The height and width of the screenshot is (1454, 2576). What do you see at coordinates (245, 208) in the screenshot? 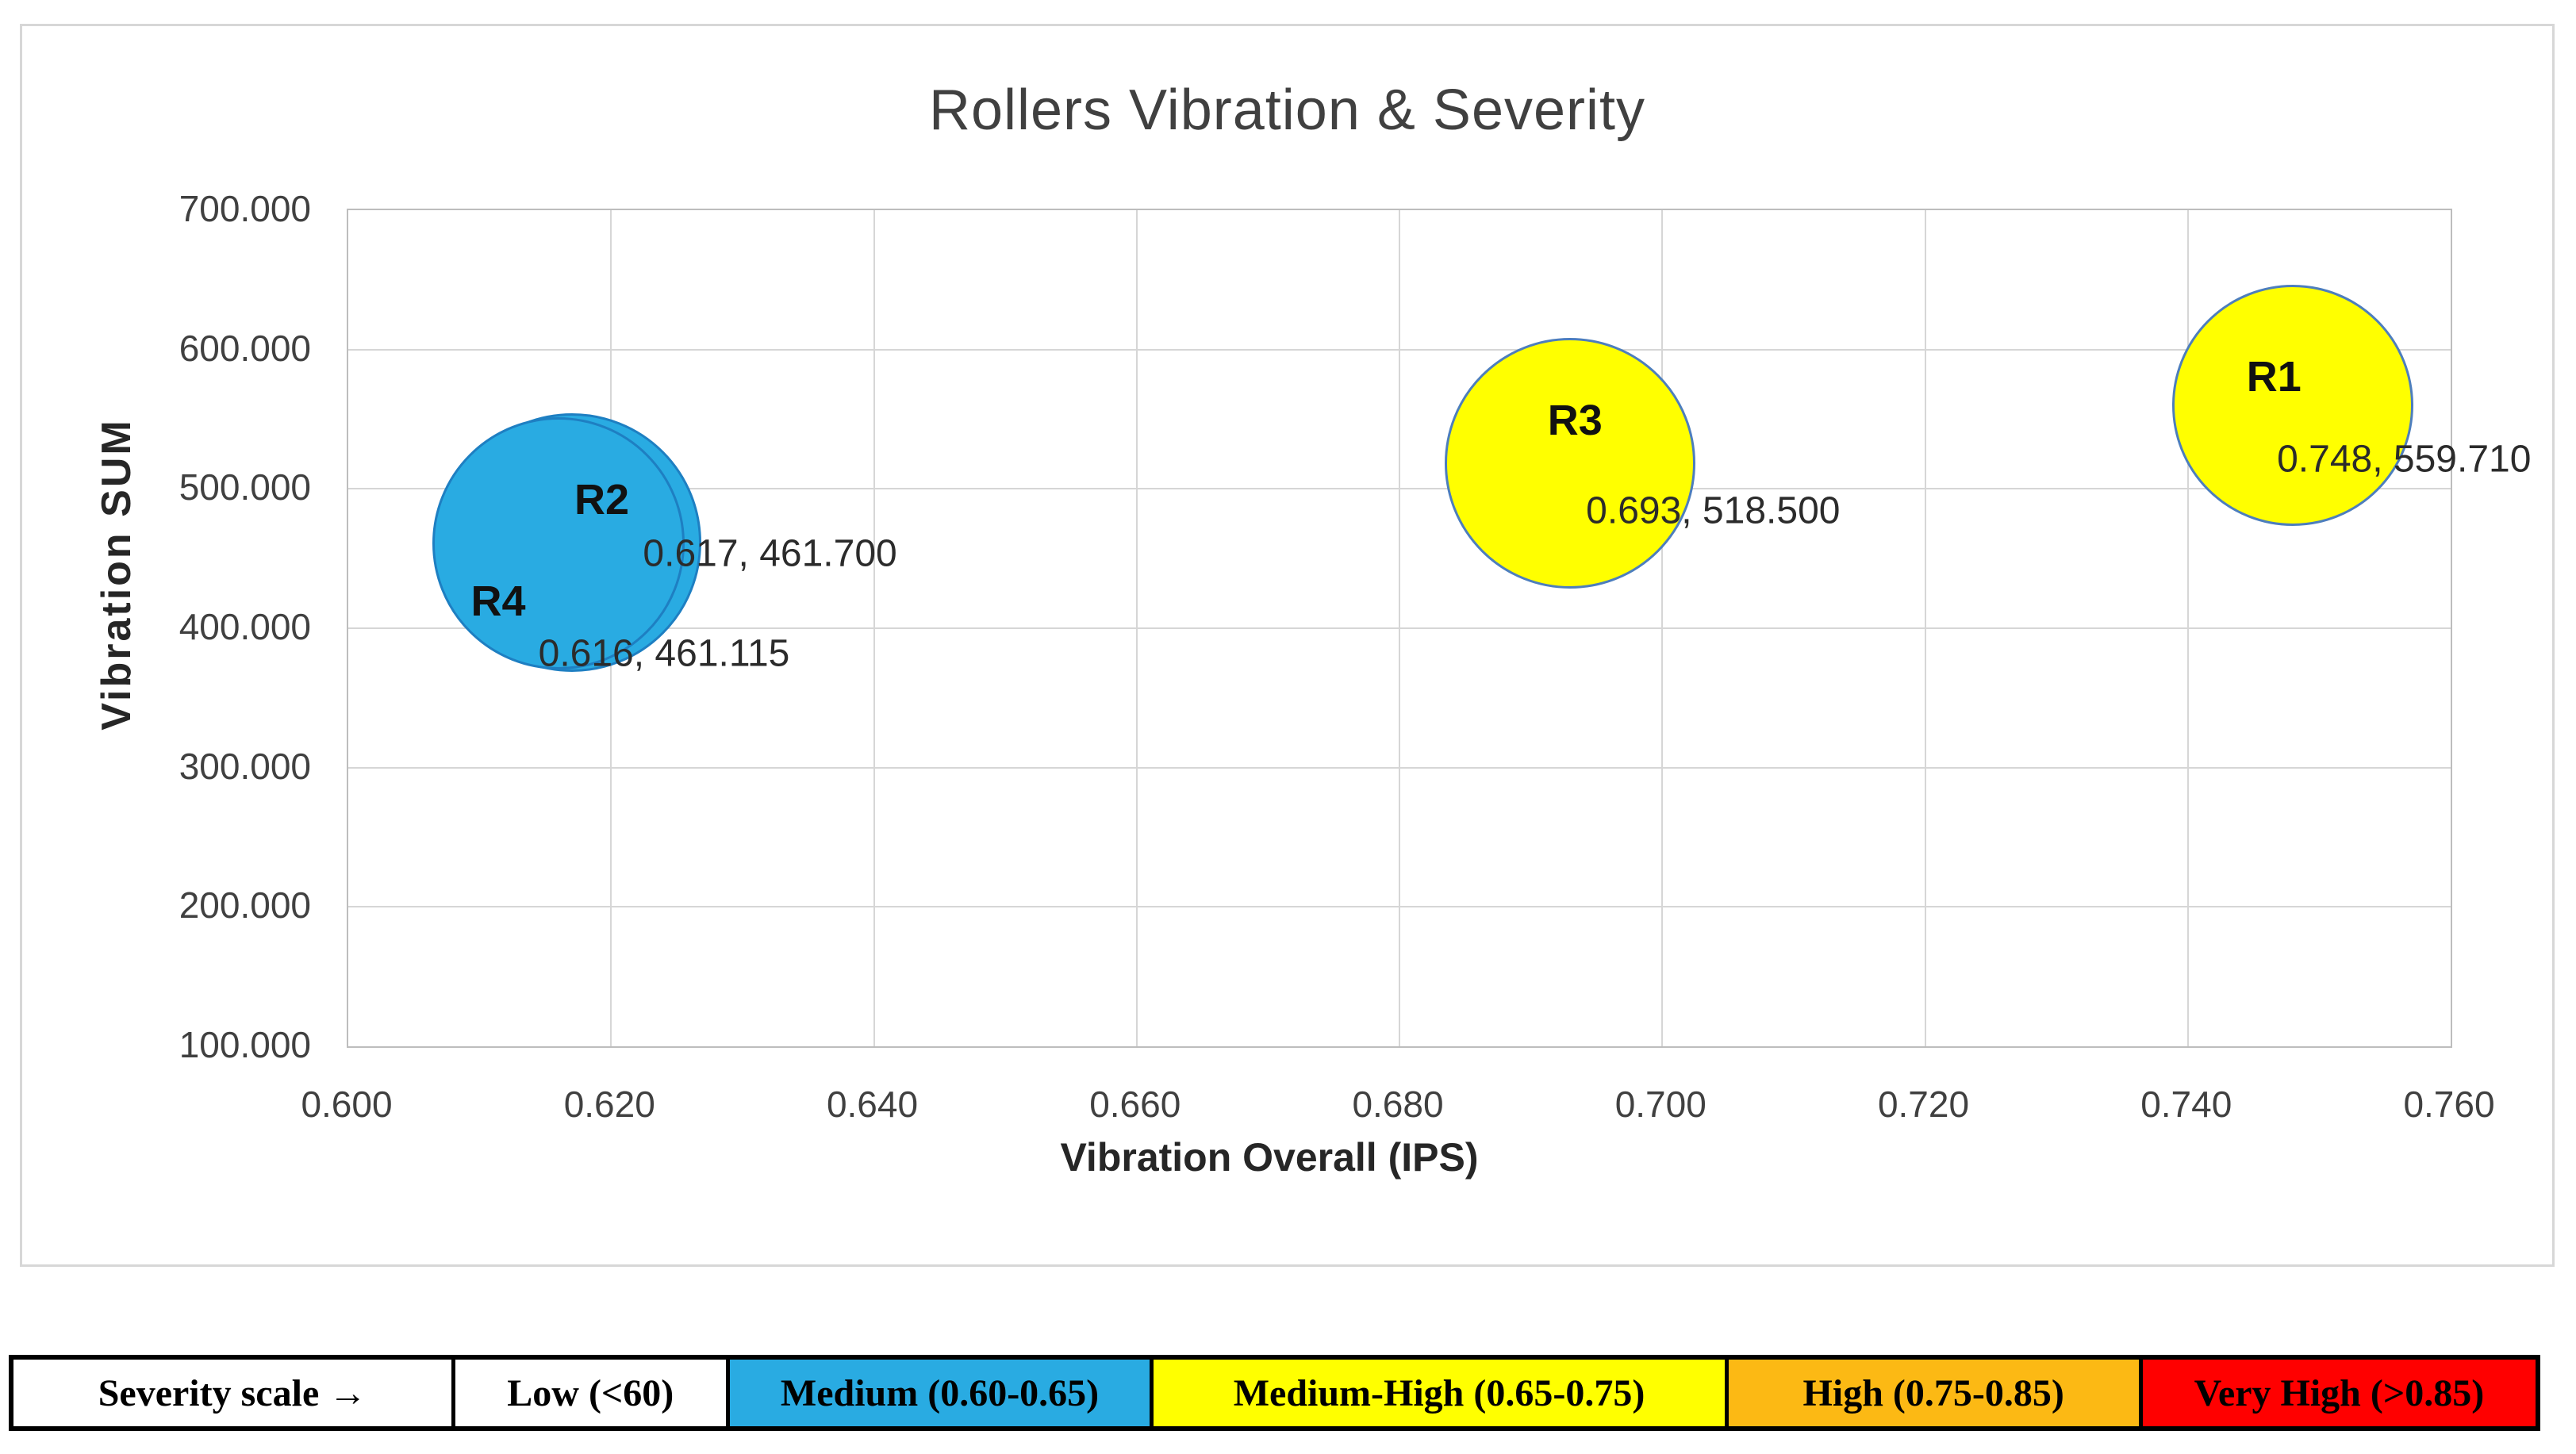
I see `y-tick-label: 700.000` at bounding box center [245, 208].